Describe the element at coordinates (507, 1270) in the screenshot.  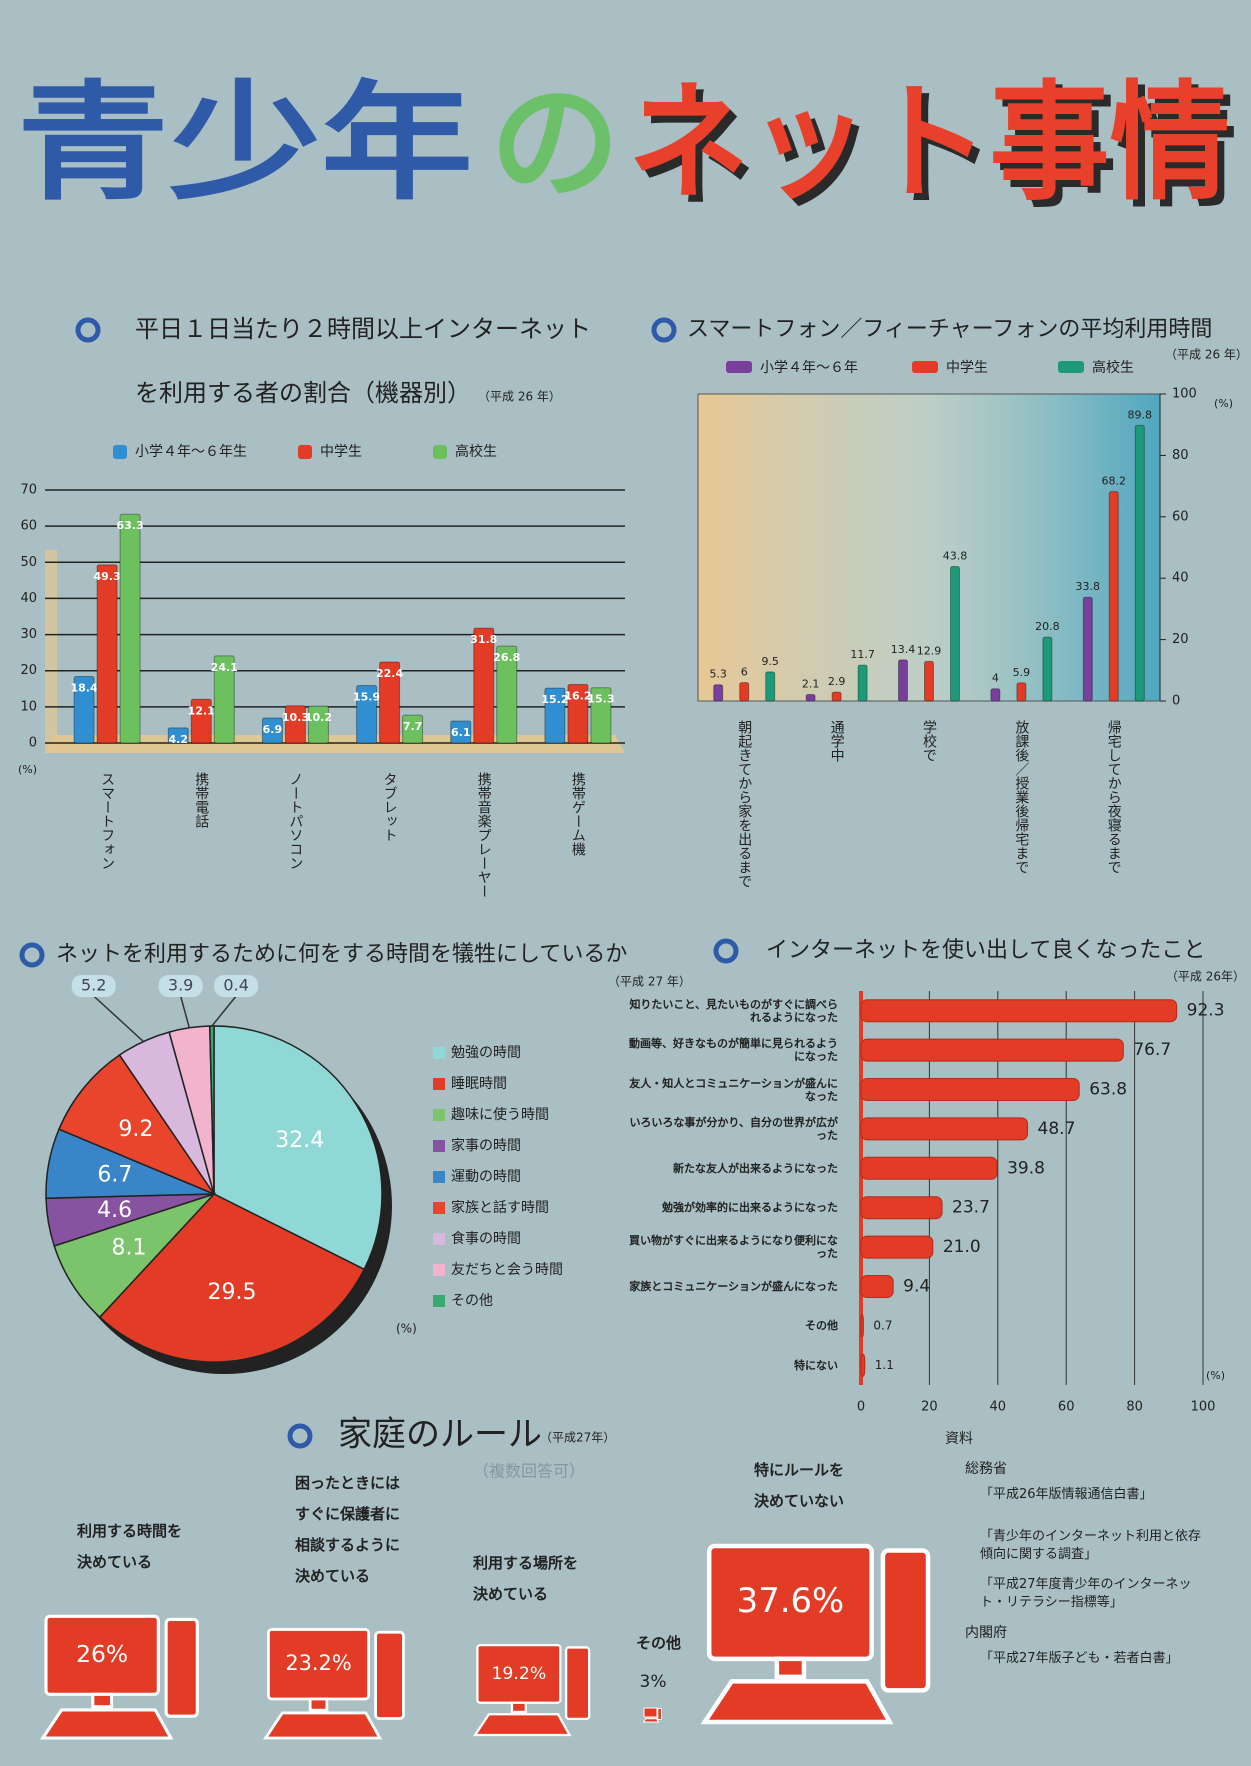
I see `legend-label: 友だちと会う時間` at that location.